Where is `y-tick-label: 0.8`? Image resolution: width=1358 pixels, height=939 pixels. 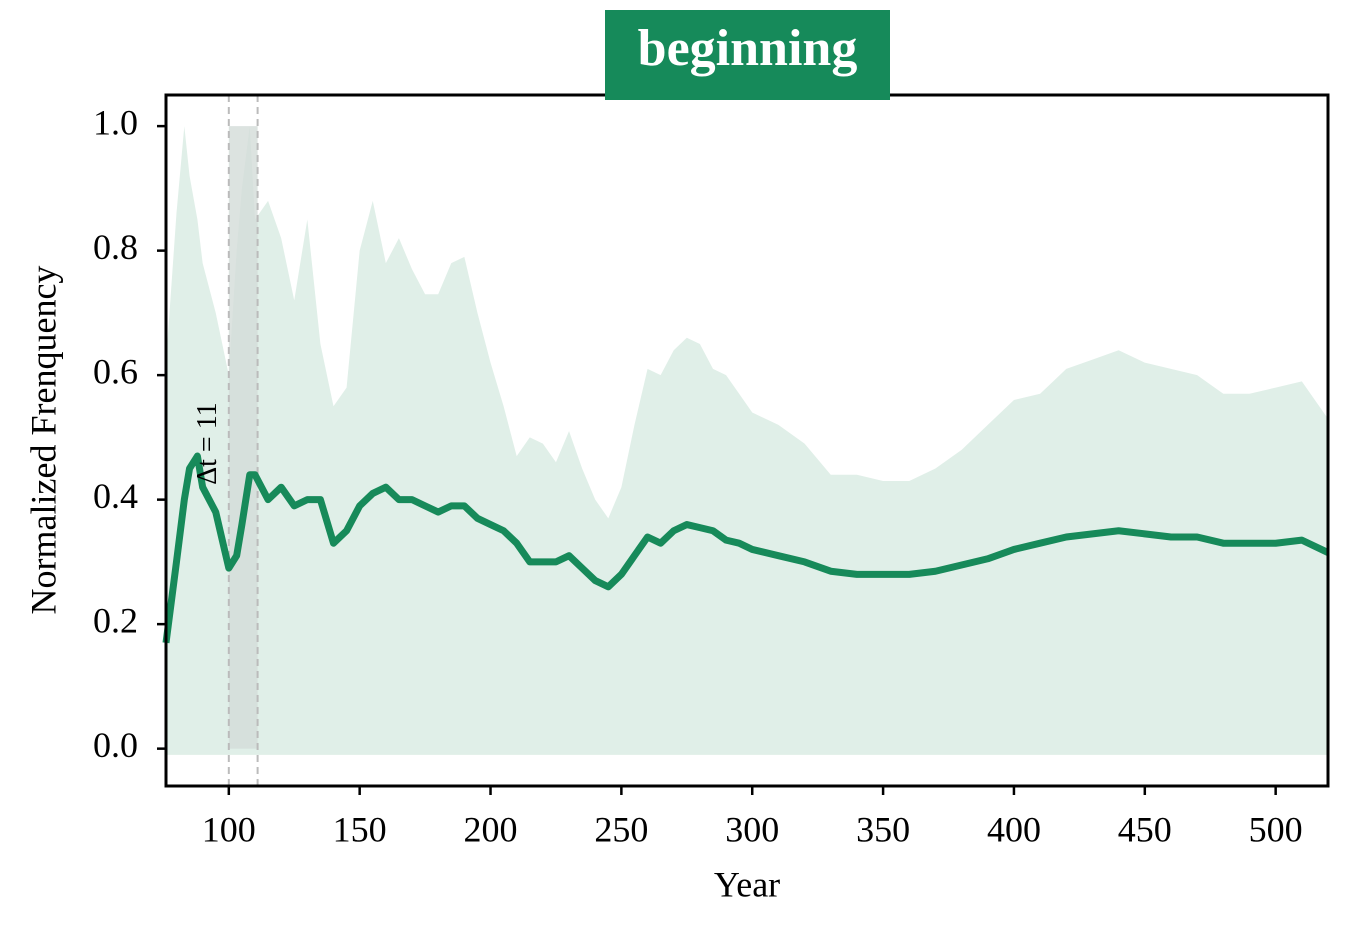 y-tick-label: 0.8 is located at coordinates (115, 247).